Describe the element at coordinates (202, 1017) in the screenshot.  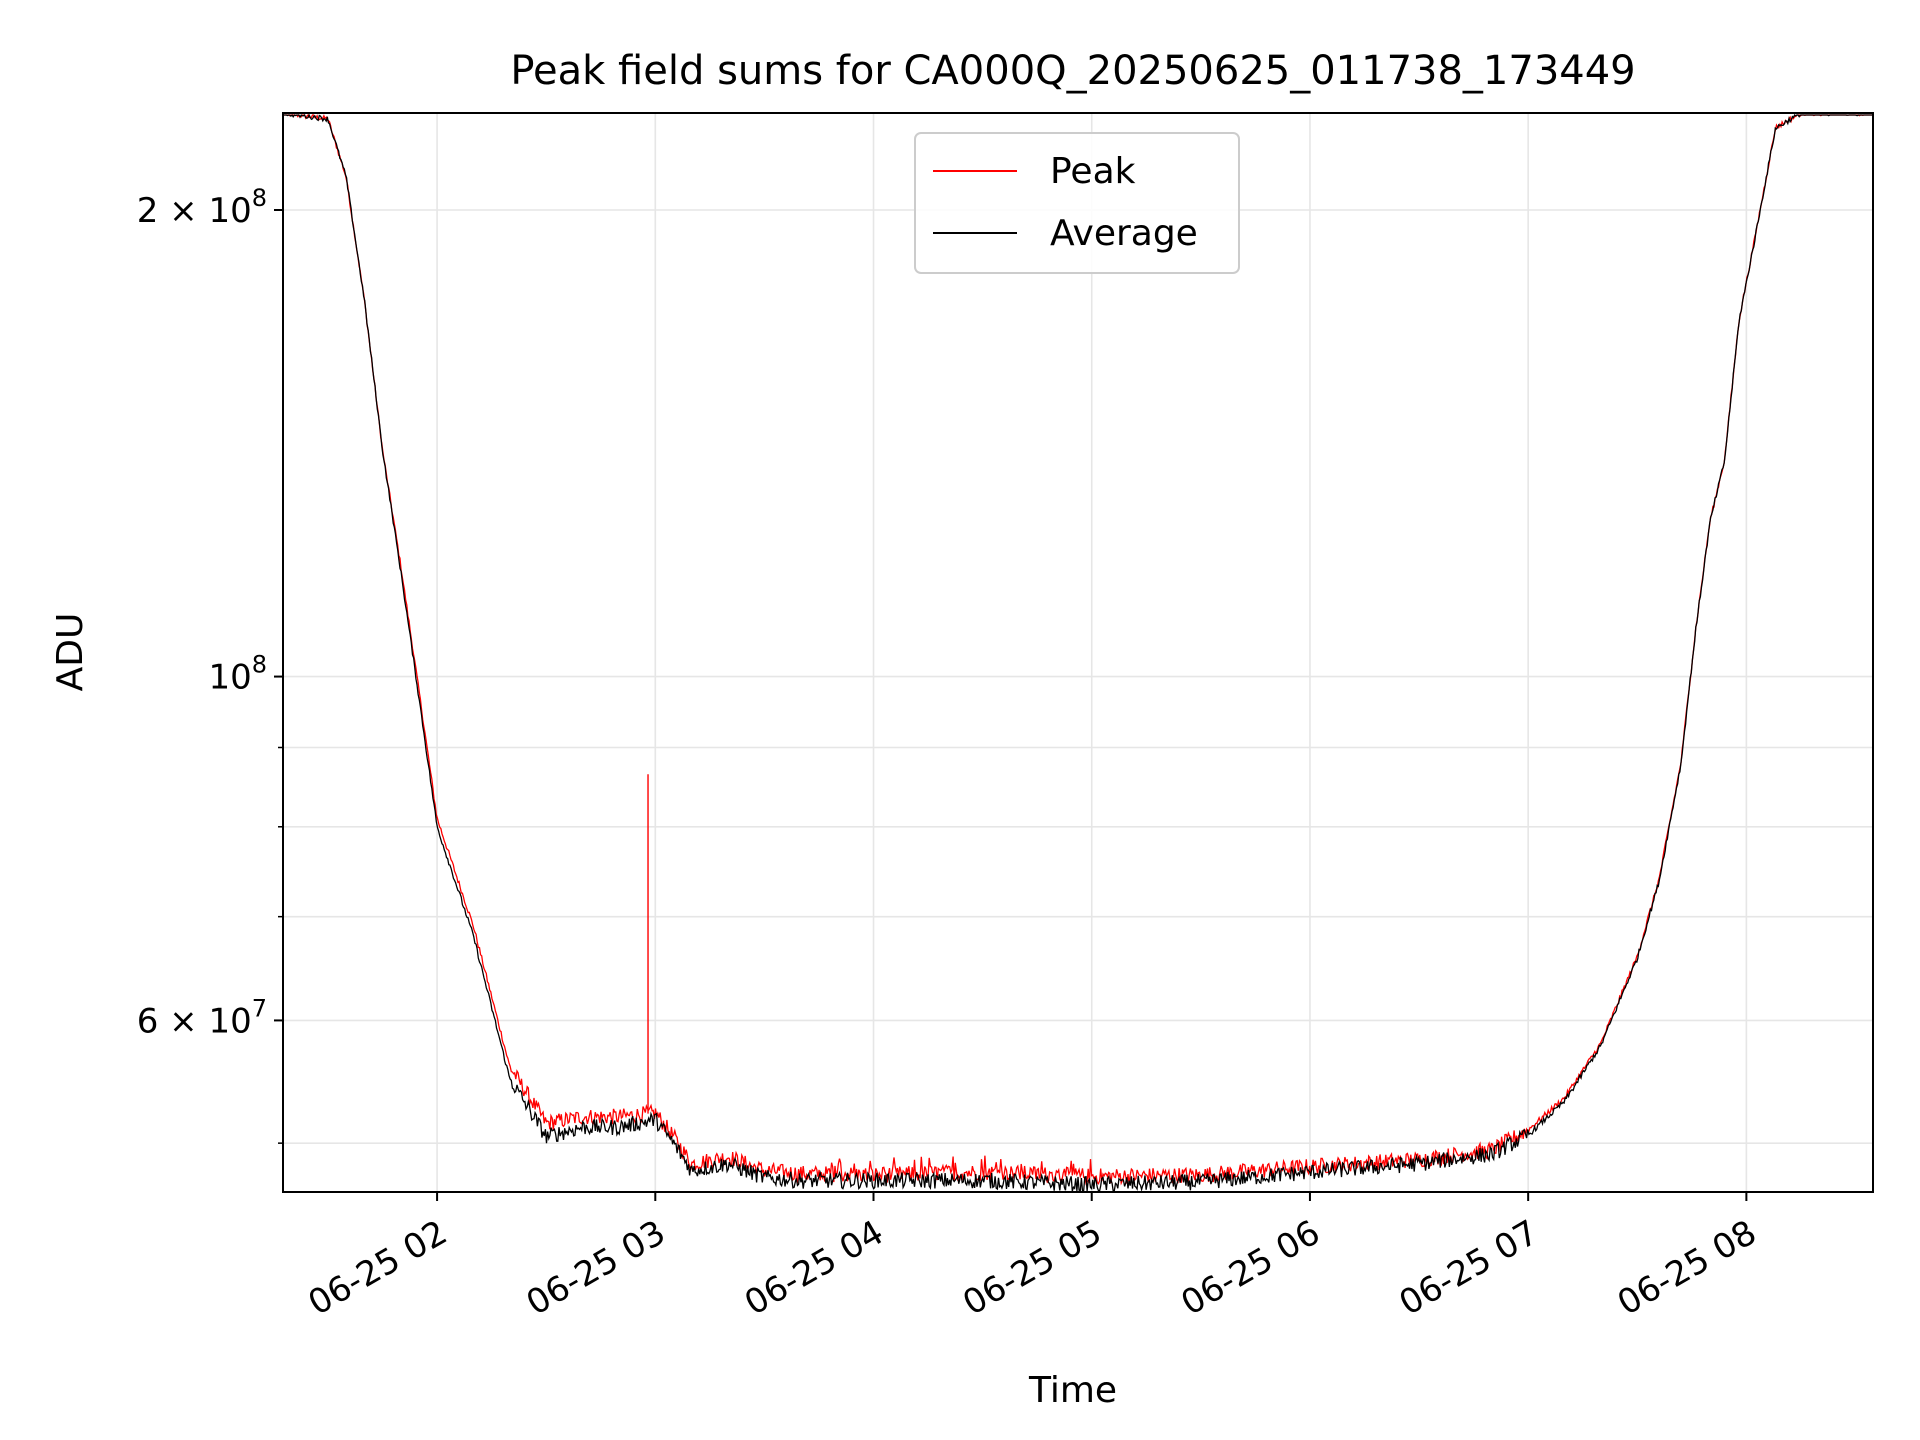
I see `y-tick-label: 6 × 107` at that location.